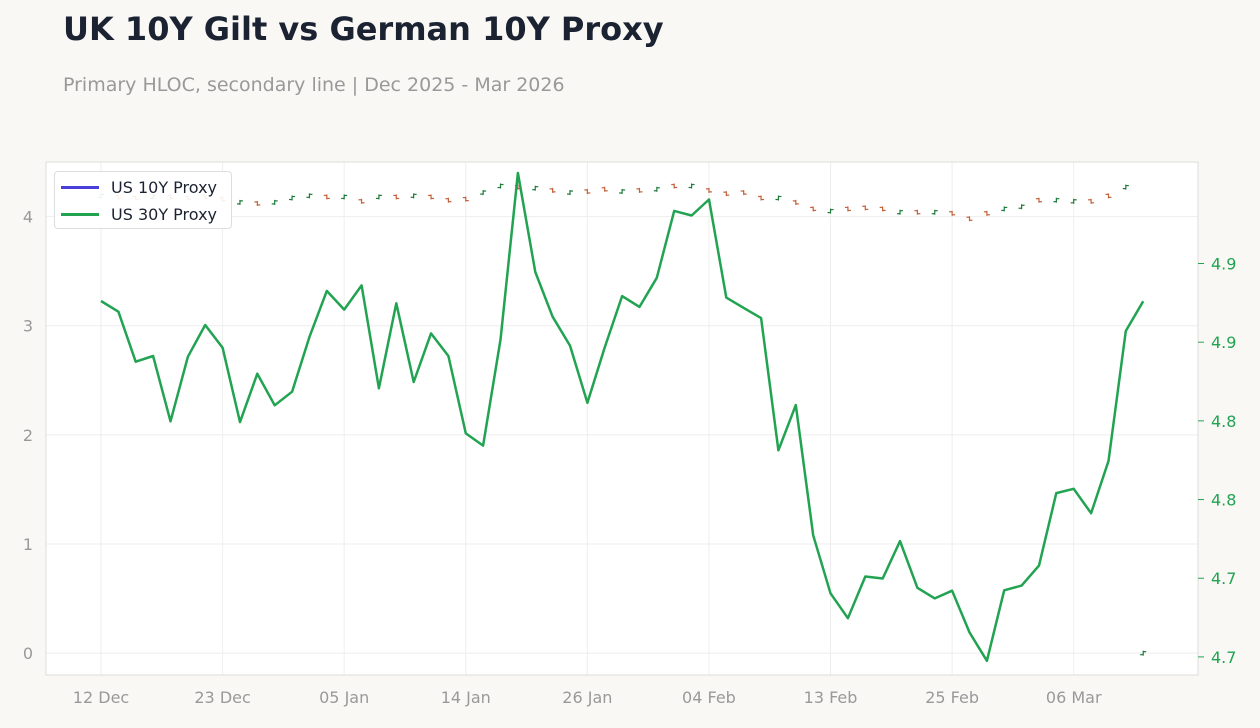 This screenshot has width=1260, height=728. I want to click on left-y-tick-label: 0, so click(28, 653).